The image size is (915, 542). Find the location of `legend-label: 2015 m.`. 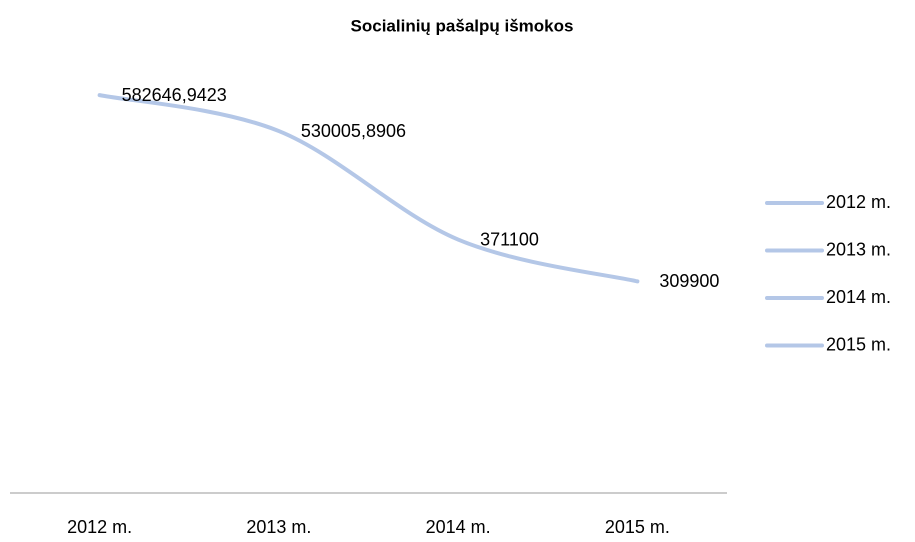

legend-label: 2015 m. is located at coordinates (858, 344).